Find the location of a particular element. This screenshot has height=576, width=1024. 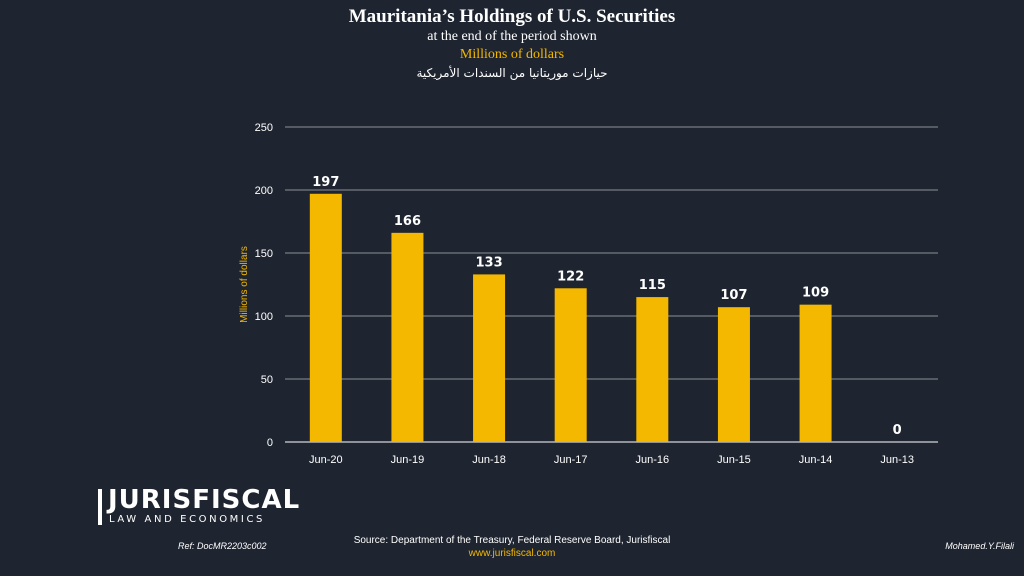

x-tick-label: Jun-20 is located at coordinates (326, 460).